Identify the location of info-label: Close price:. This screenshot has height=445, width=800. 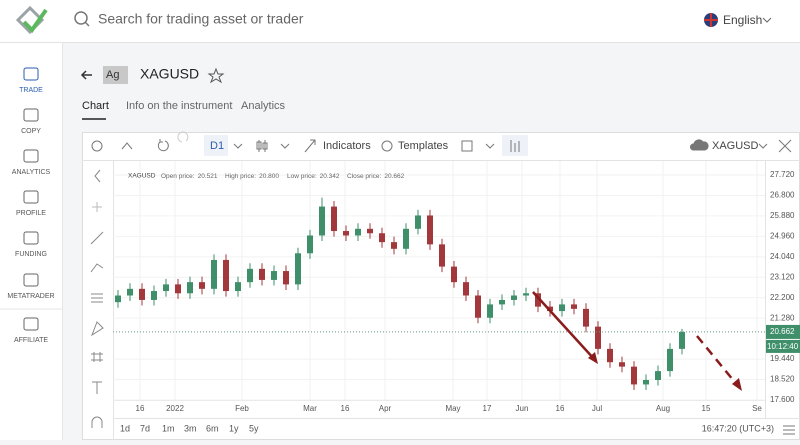
(364, 176).